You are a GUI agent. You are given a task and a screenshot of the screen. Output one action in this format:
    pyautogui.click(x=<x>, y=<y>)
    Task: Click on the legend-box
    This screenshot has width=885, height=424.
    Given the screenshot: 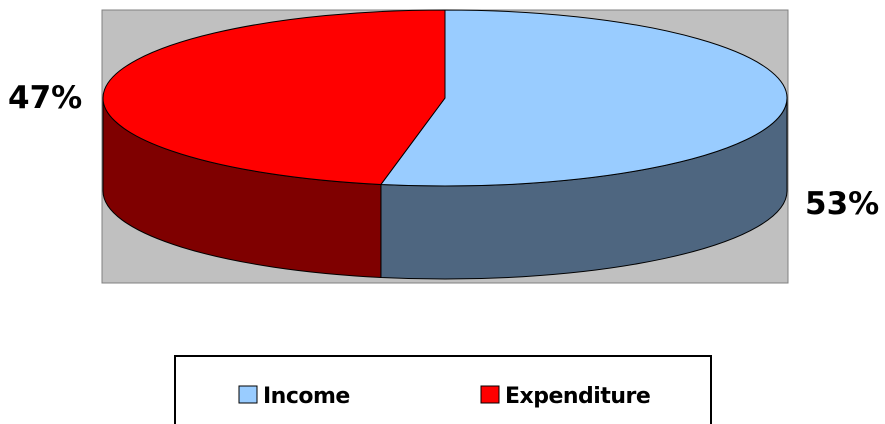 What is the action you would take?
    pyautogui.click(x=443, y=389)
    